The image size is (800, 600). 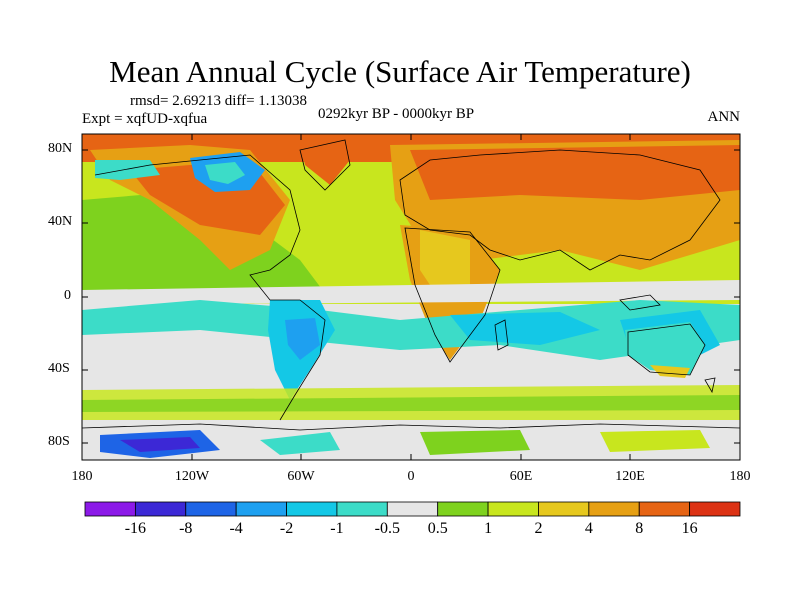 What do you see at coordinates (301, 476) in the screenshot?
I see `lon-label-60w: 60W` at bounding box center [301, 476].